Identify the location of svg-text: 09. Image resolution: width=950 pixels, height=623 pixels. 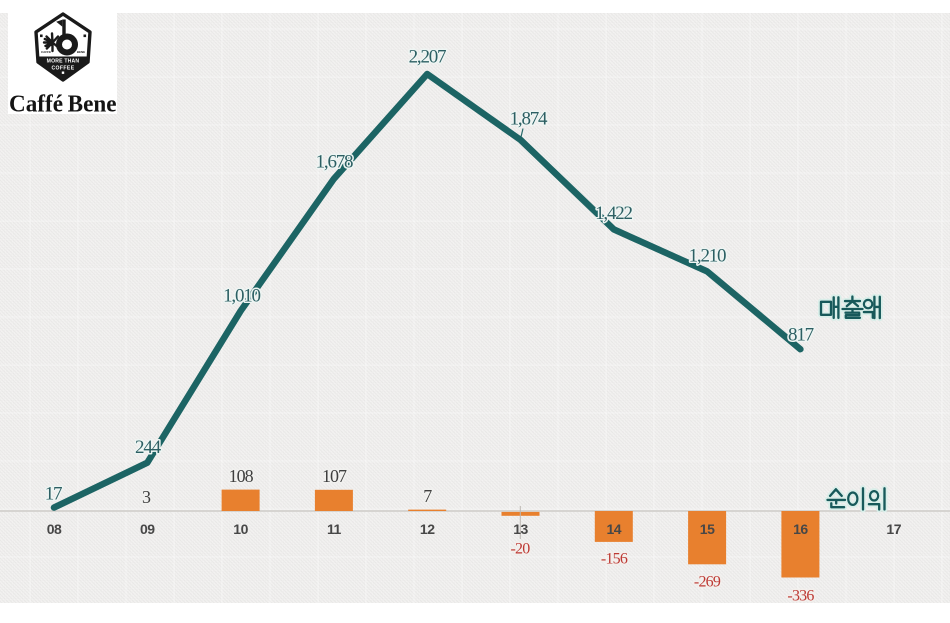
(147, 529).